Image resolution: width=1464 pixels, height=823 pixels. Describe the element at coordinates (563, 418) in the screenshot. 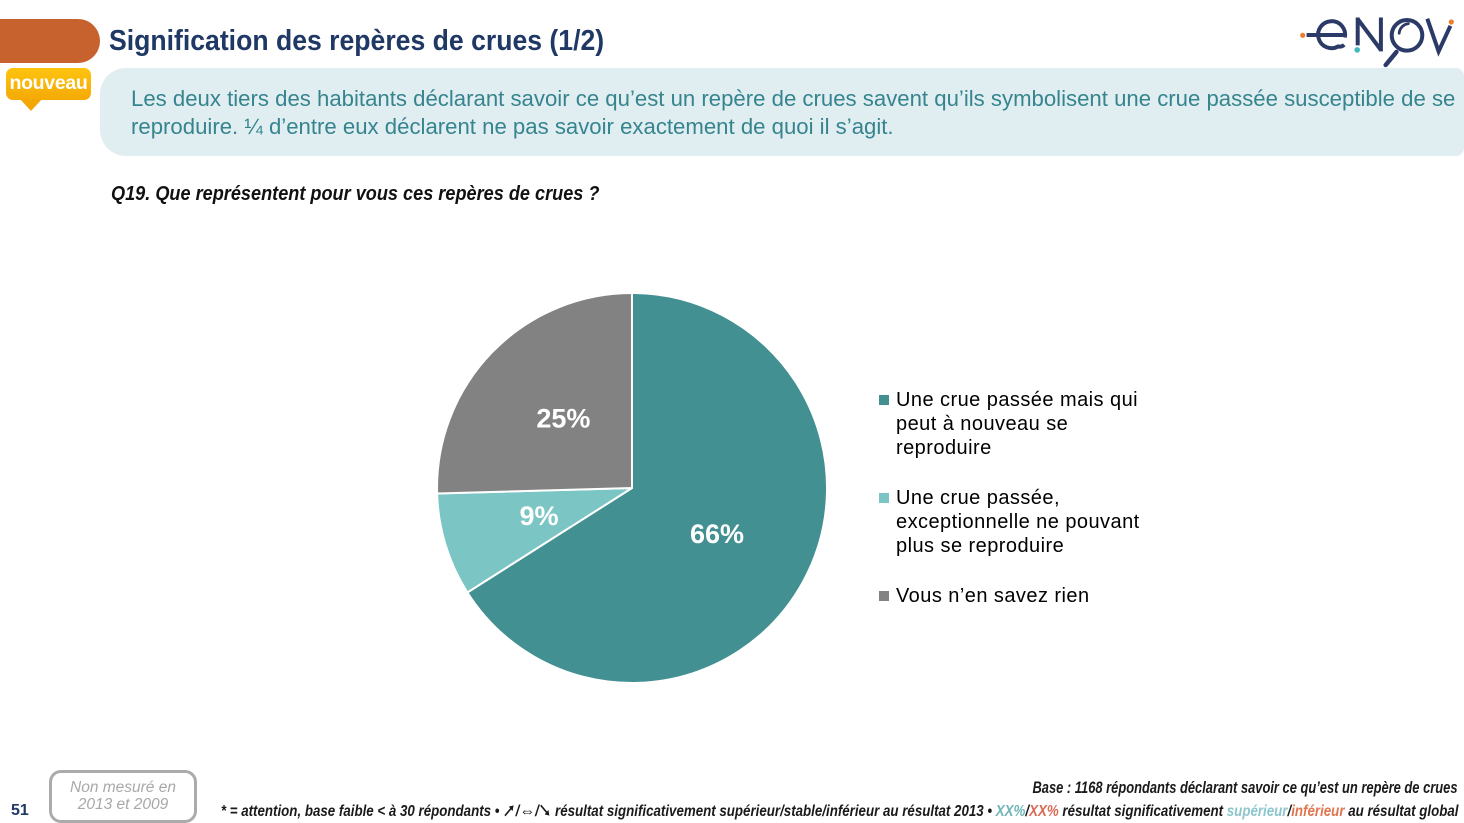

I see `svg-text: 25%` at that location.